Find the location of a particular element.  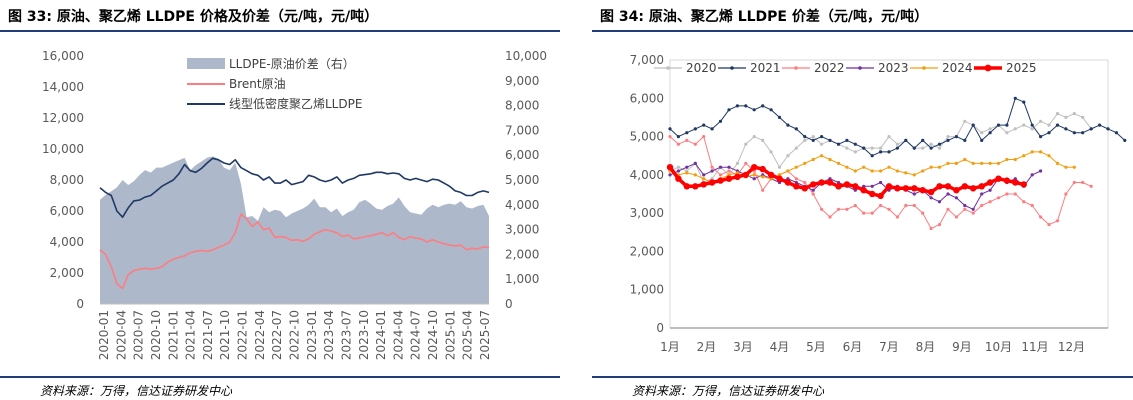

legend-label-2025: 2025 is located at coordinates (1021, 68).